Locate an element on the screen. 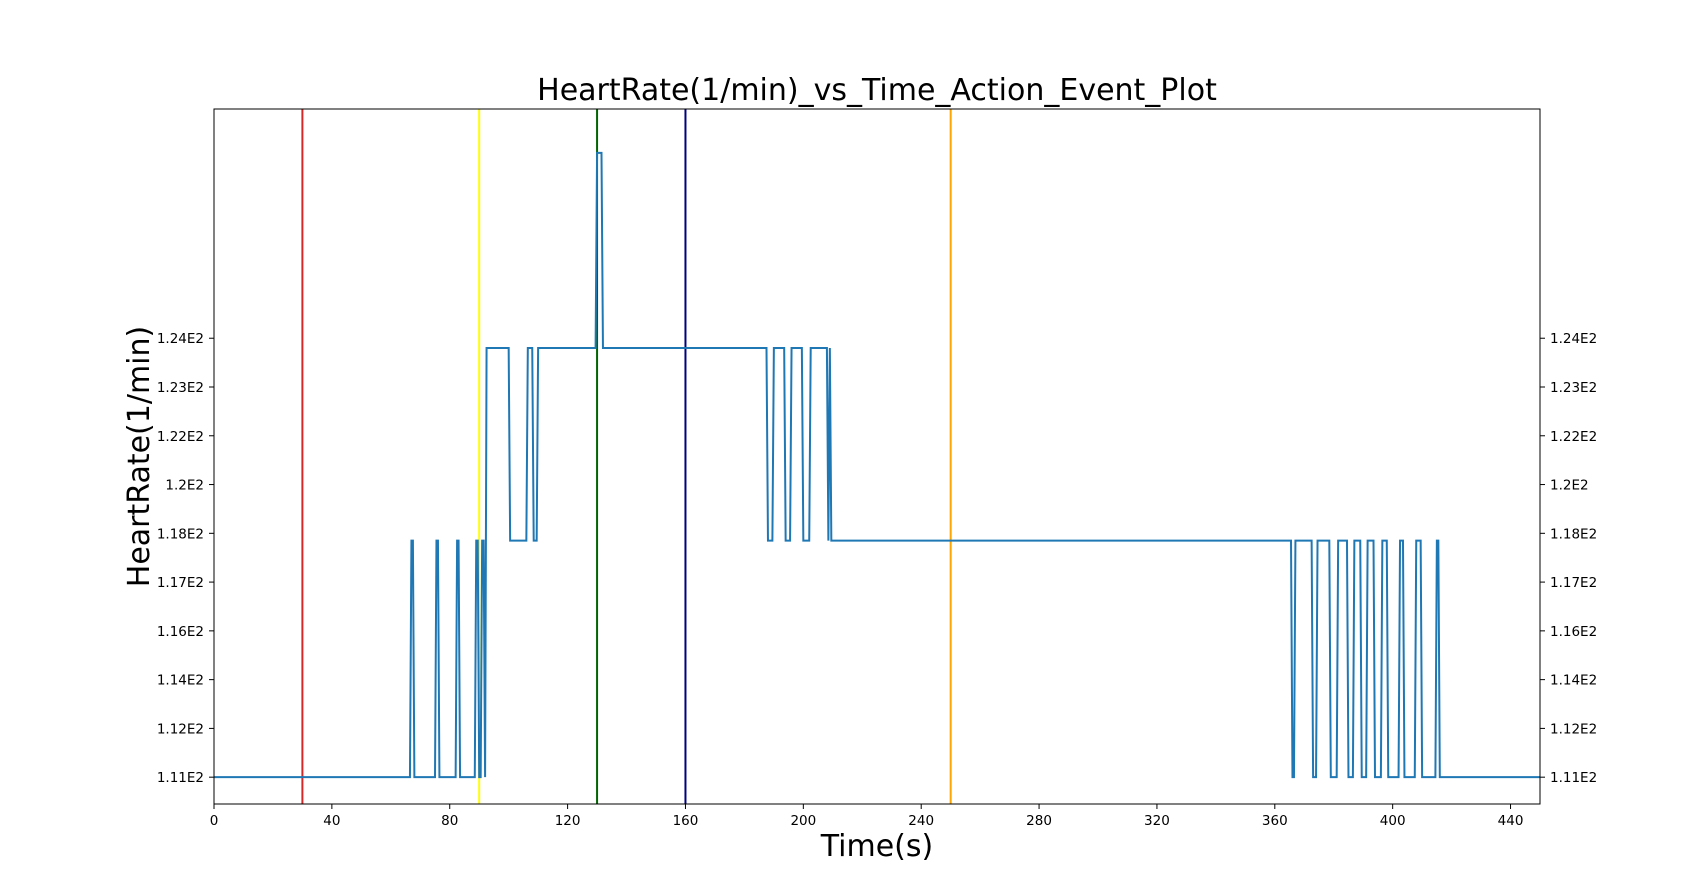  x-tick-label: 440 is located at coordinates (1511, 821).